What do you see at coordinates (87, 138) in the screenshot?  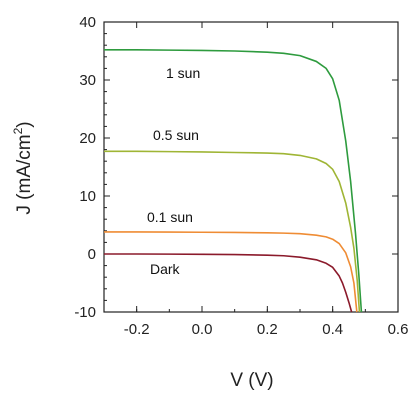 I see `y-tick-label: 20` at bounding box center [87, 138].